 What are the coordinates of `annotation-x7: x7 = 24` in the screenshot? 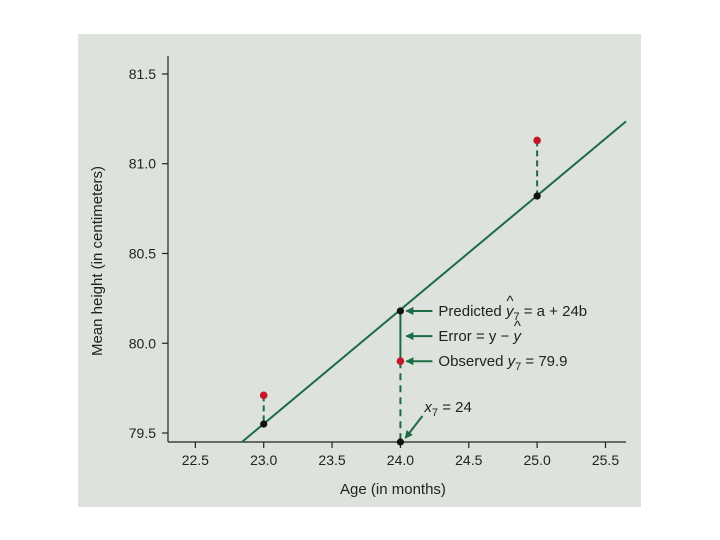 It's located at (447, 409).